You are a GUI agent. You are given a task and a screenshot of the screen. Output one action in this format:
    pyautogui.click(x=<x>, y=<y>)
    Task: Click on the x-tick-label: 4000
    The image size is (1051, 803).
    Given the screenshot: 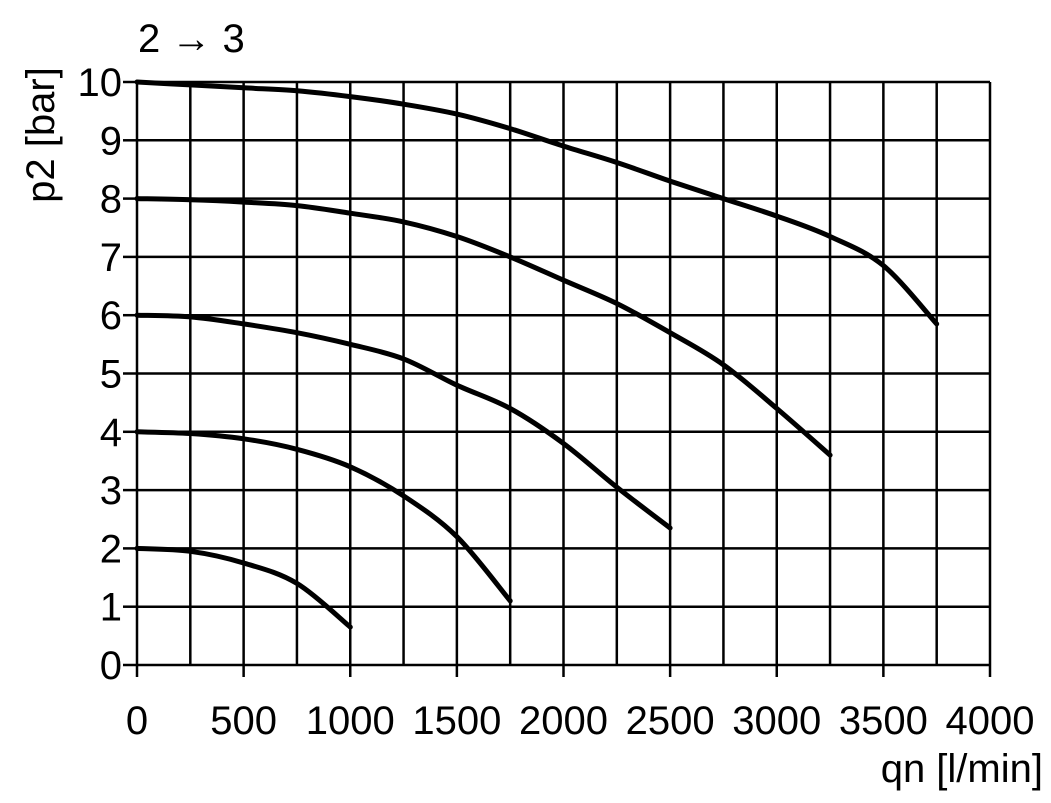 What is the action you would take?
    pyautogui.click(x=990, y=721)
    